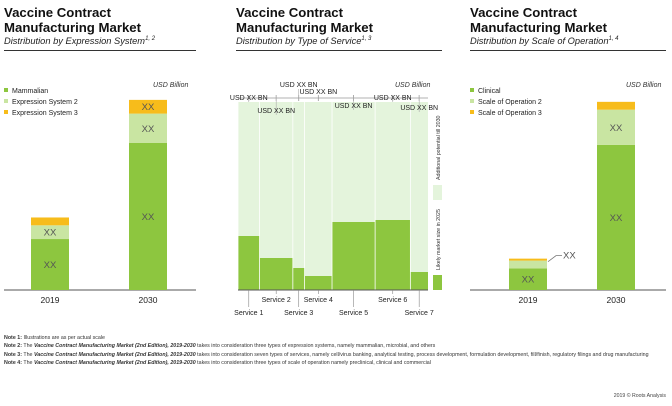  Describe the element at coordinates (73, 20) in the screenshot. I see `left-panel-title: Vaccine Contract Manufacturing Market` at that location.